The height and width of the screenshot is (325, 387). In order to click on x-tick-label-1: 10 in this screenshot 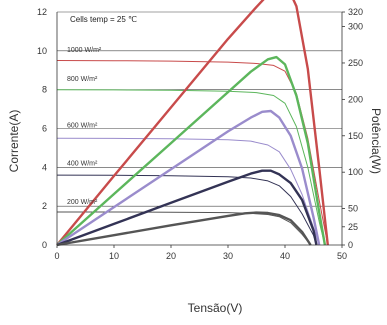, I will do `click(114, 256)`.